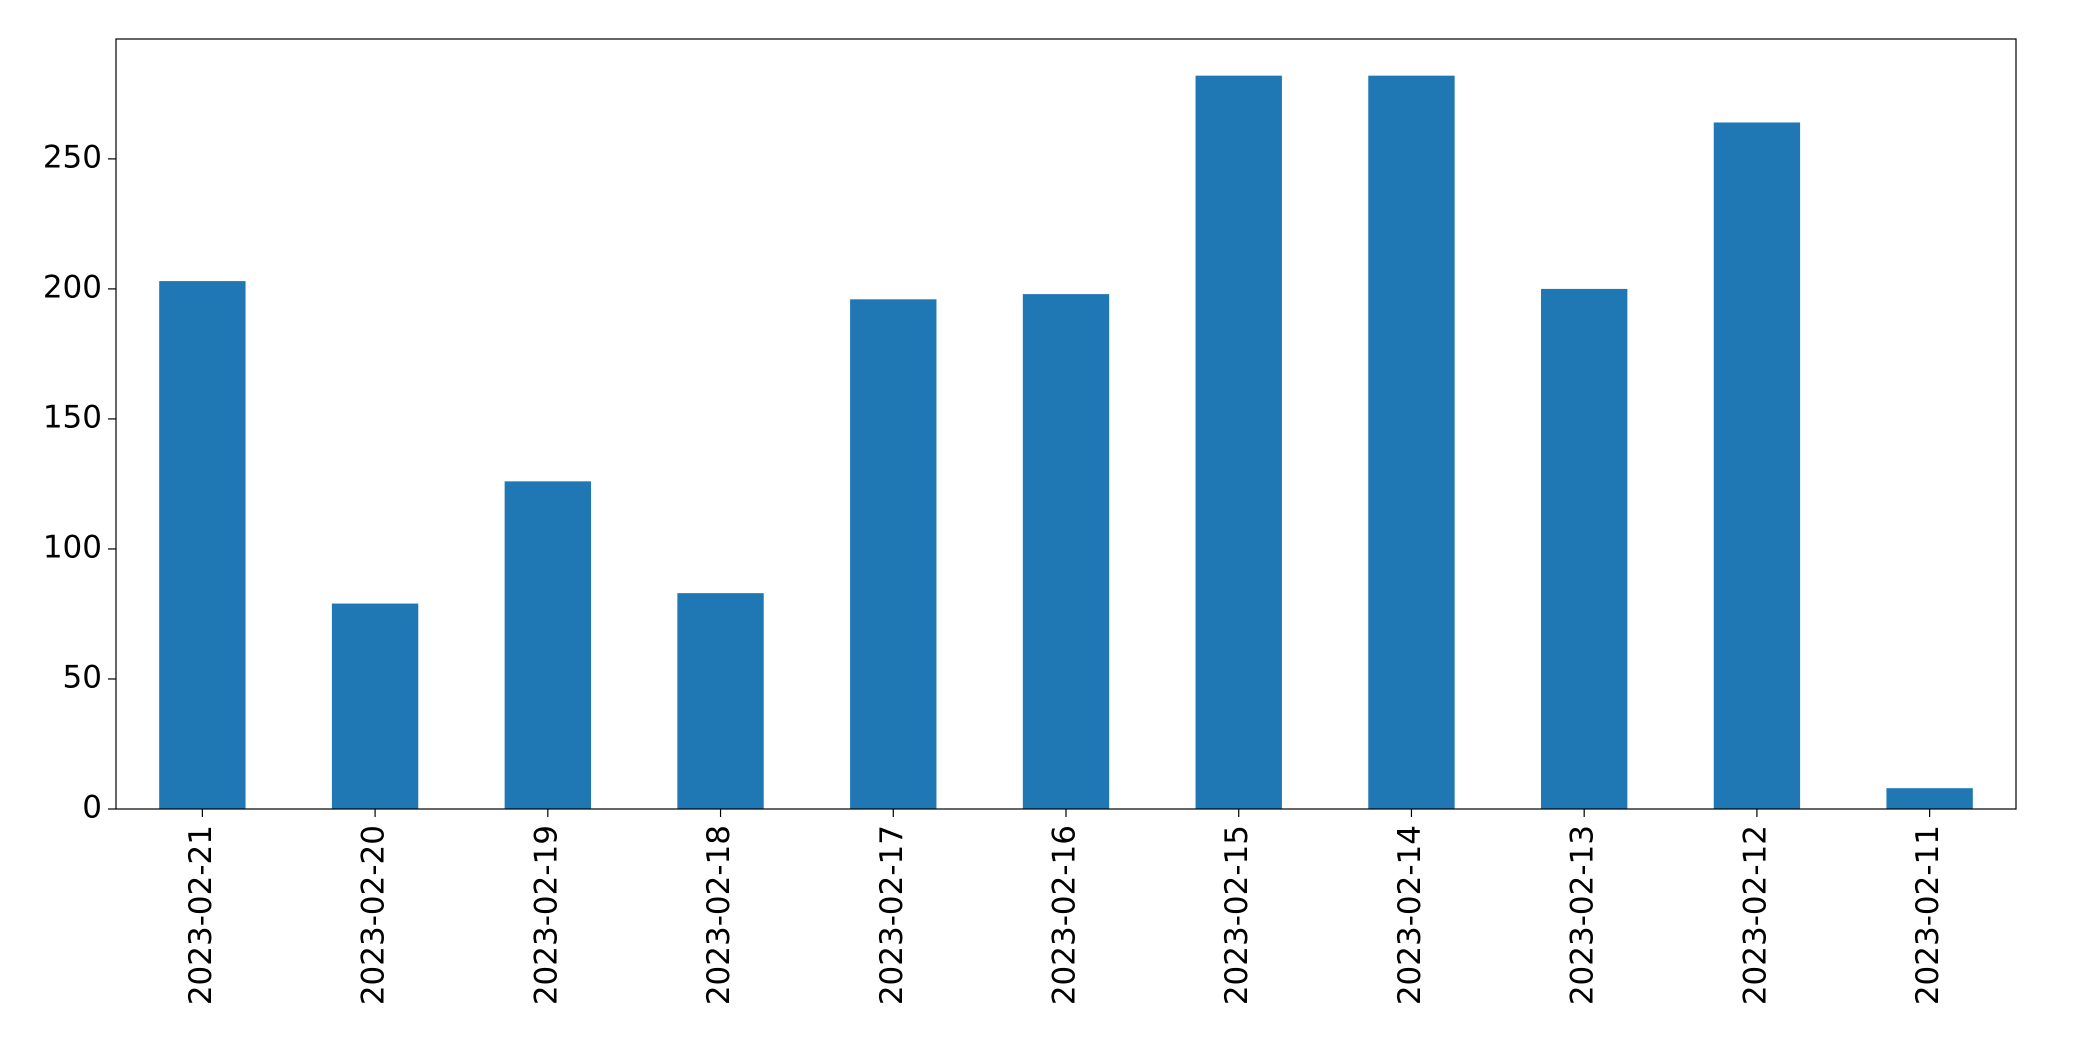  Describe the element at coordinates (374, 915) in the screenshot. I see `x-tick-label: 2023-02-20` at that location.